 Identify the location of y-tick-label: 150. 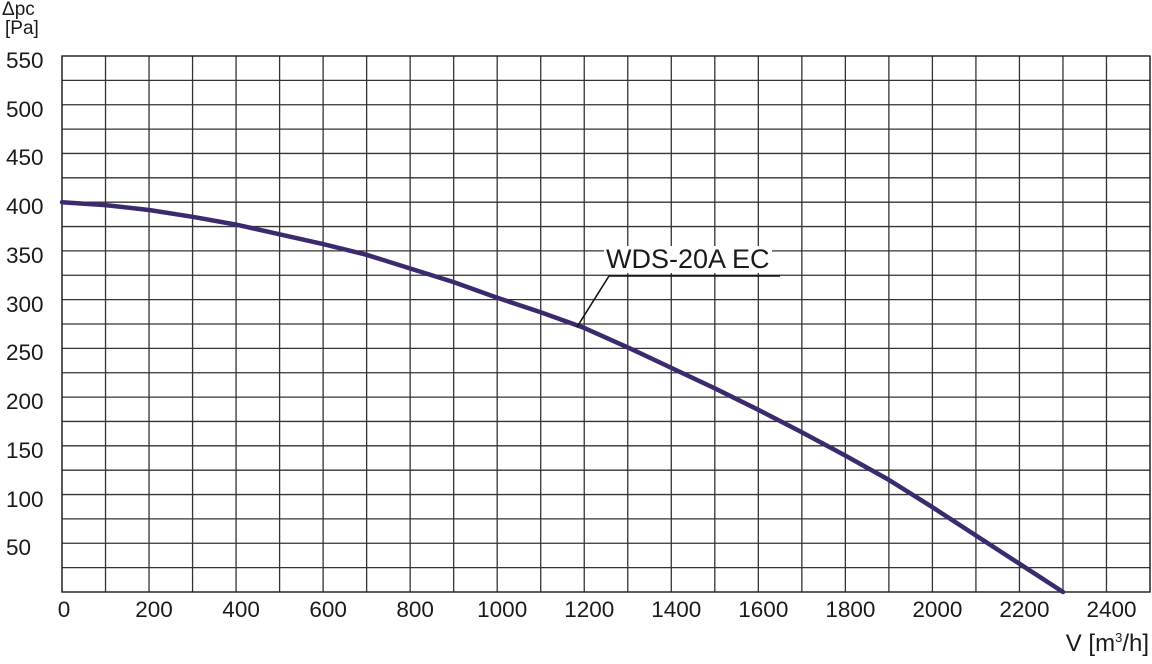
(25, 450).